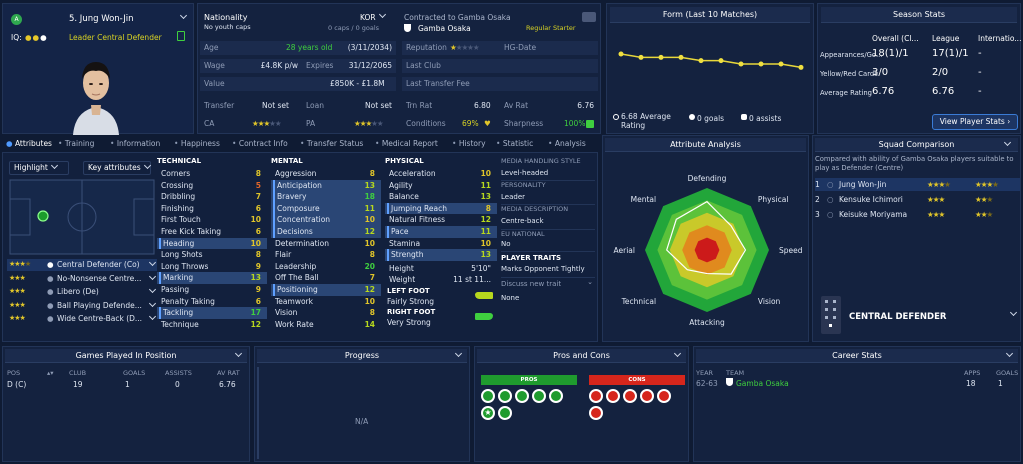  What do you see at coordinates (917, 184) in the screenshot?
I see `squad-row: 1 ○ Jung Won-Jin ★★★★ ★★★★` at bounding box center [917, 184].